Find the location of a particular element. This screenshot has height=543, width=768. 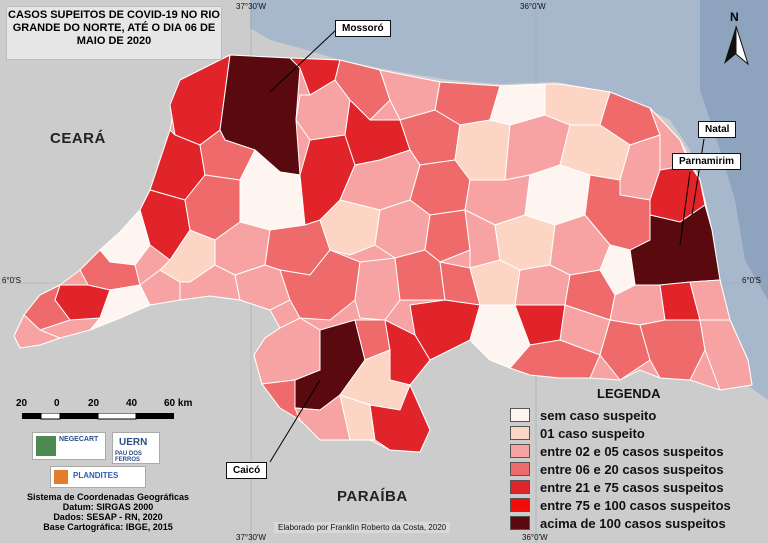

city-label-caico: Caicó is located at coordinates (247, 470).